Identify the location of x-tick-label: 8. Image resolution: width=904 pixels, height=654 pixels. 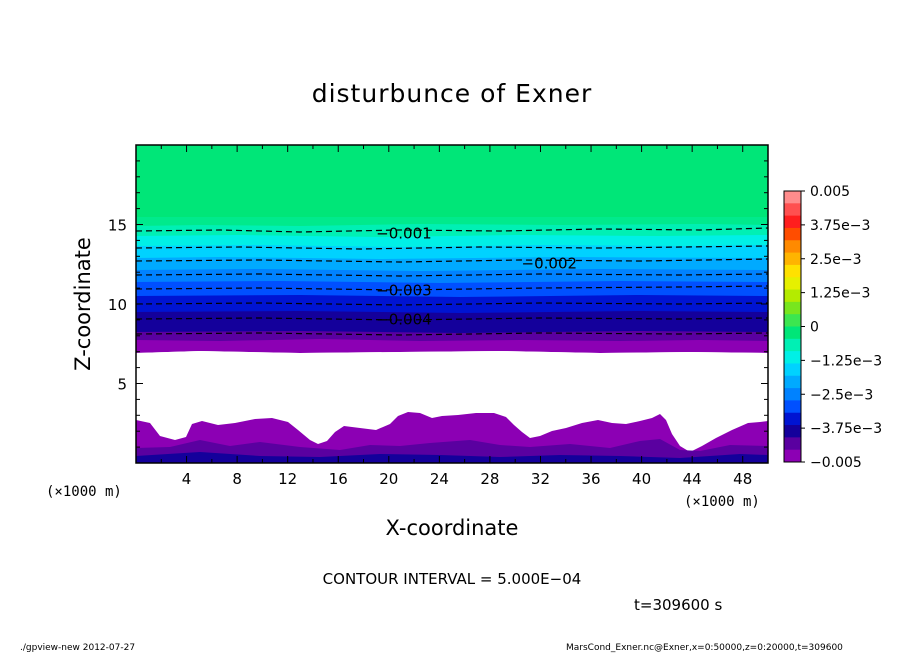
(237, 479).